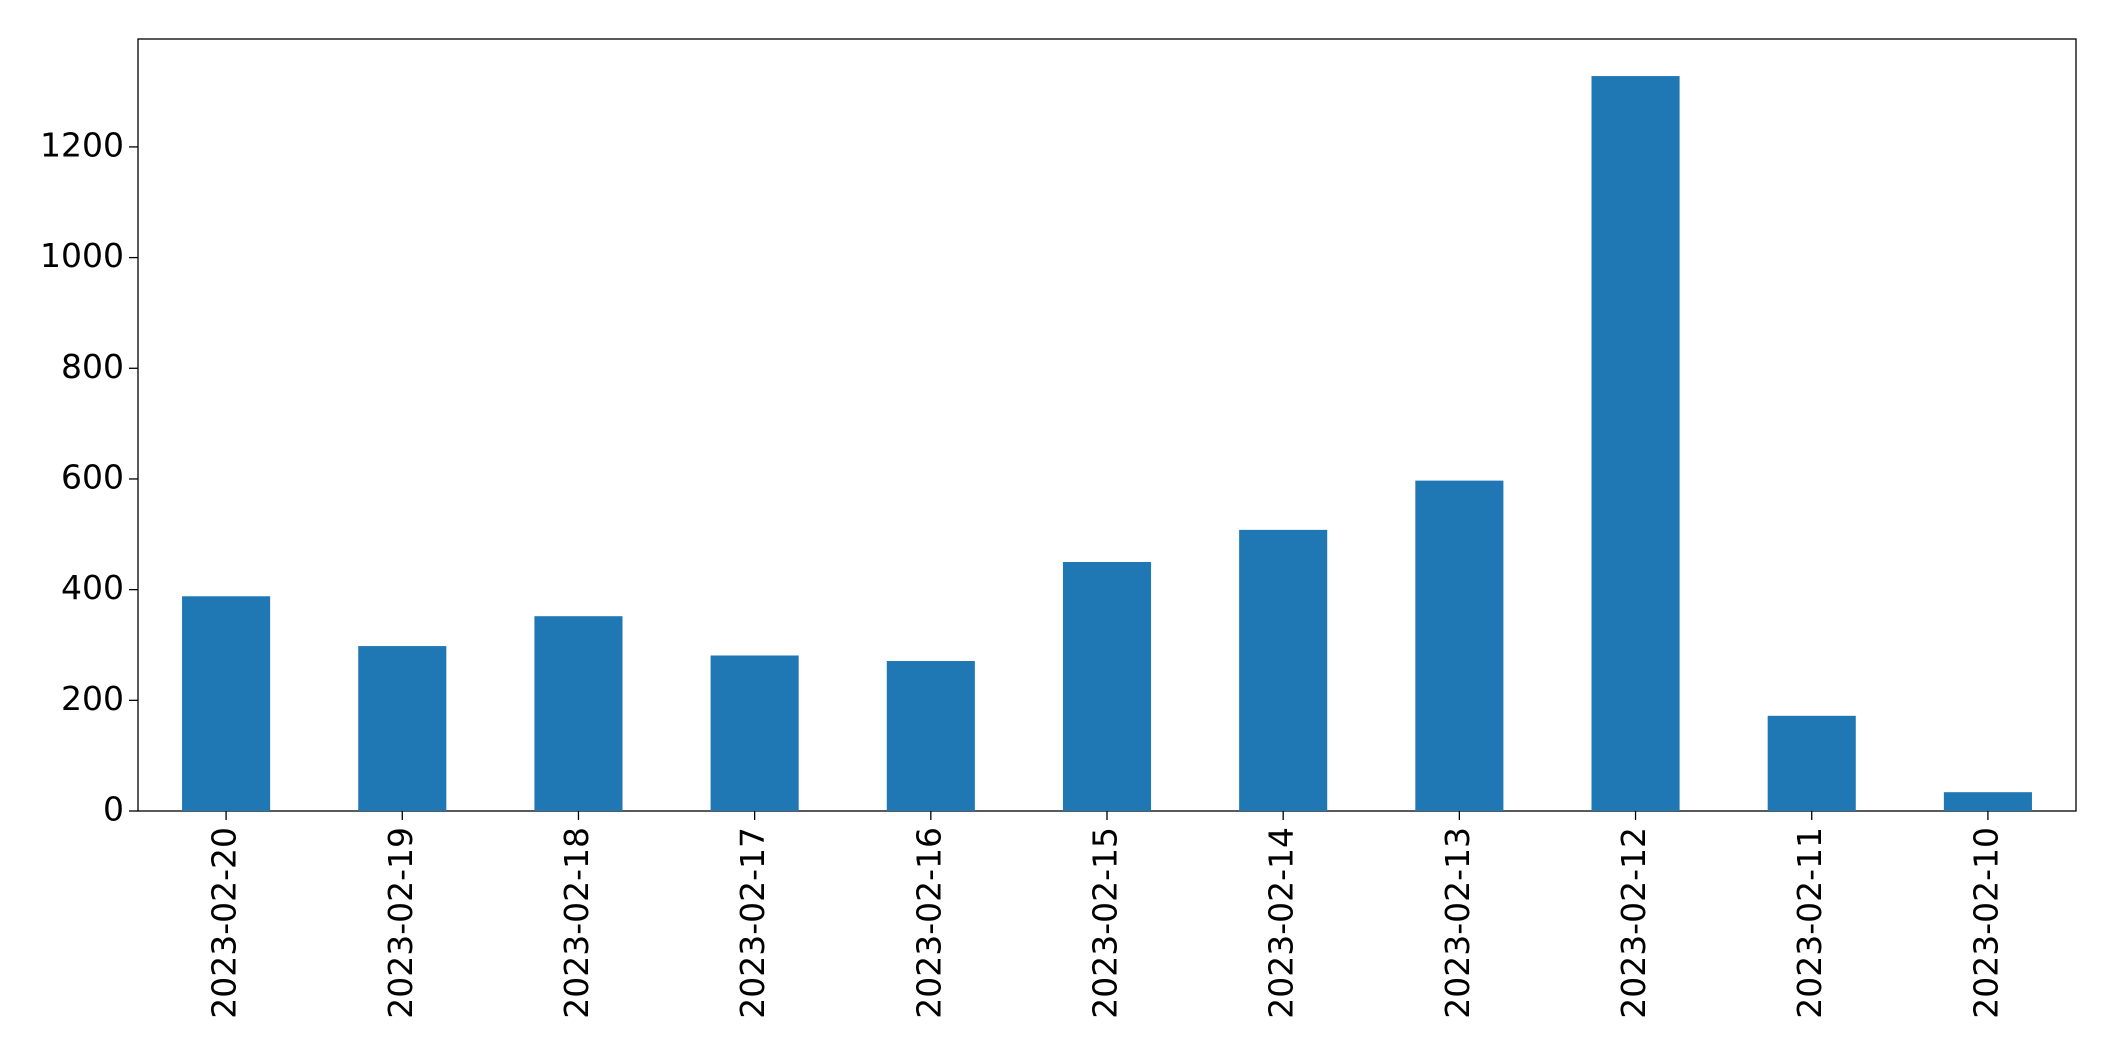 This screenshot has height=1061, width=2115. What do you see at coordinates (576, 923) in the screenshot?
I see `x-tick-label: 2023-02-18` at bounding box center [576, 923].